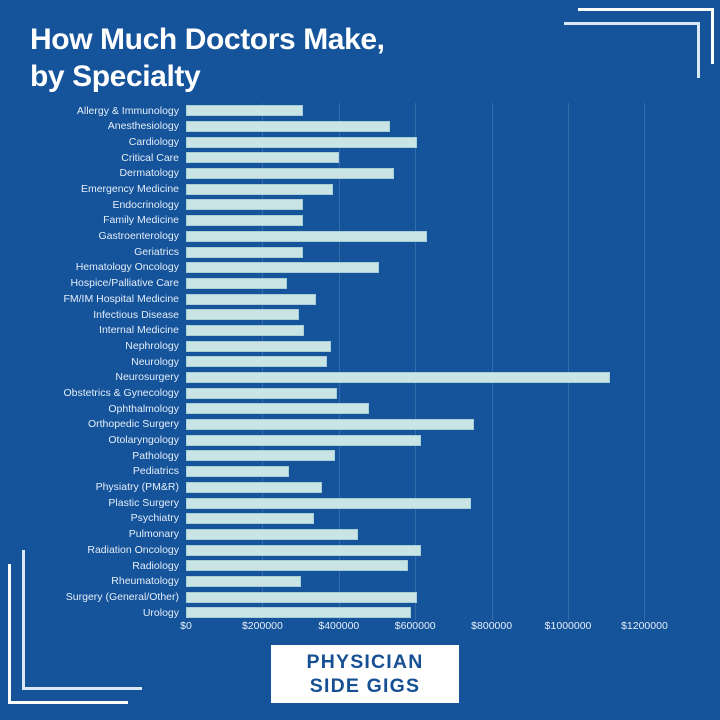  I want to click on corner-bracket-bottom-left-outer, so click(68, 634).